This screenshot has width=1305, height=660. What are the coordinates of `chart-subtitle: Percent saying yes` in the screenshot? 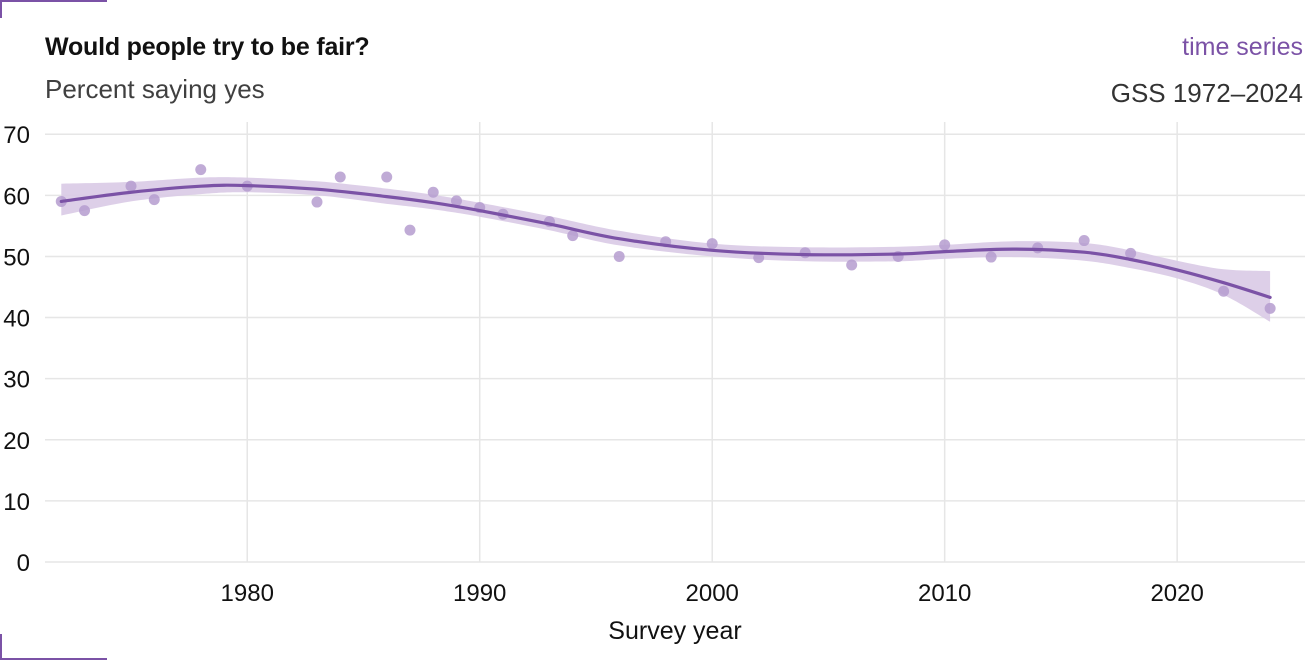 It's located at (155, 89).